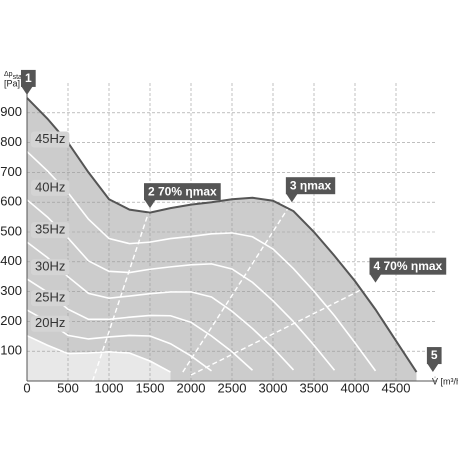  Describe the element at coordinates (11, 111) in the screenshot. I see `y-tick-label: 900` at that location.